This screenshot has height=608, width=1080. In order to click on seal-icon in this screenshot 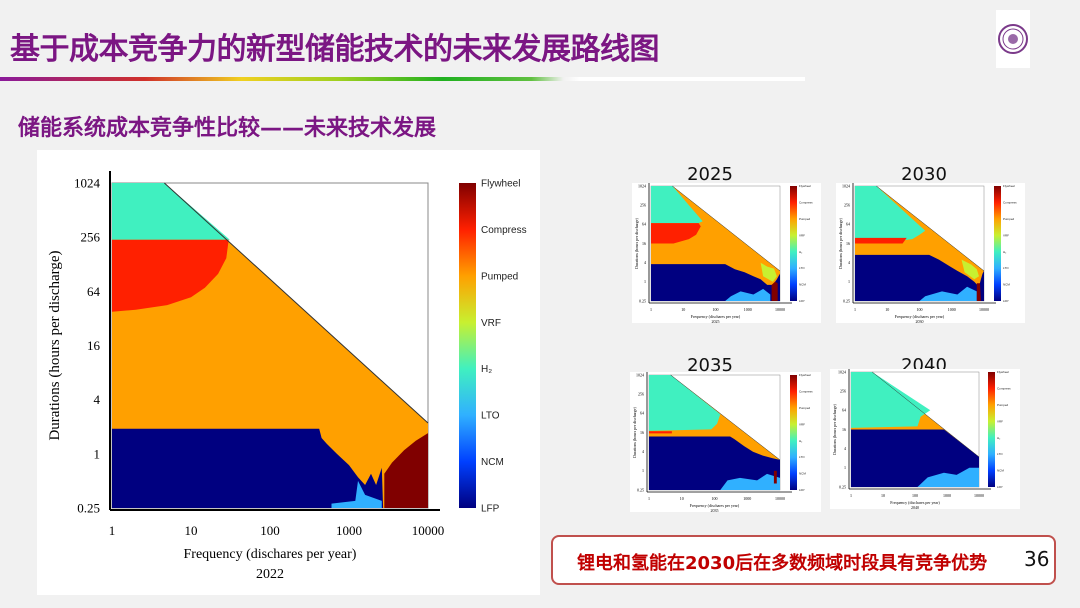, I will do `click(1013, 39)`.